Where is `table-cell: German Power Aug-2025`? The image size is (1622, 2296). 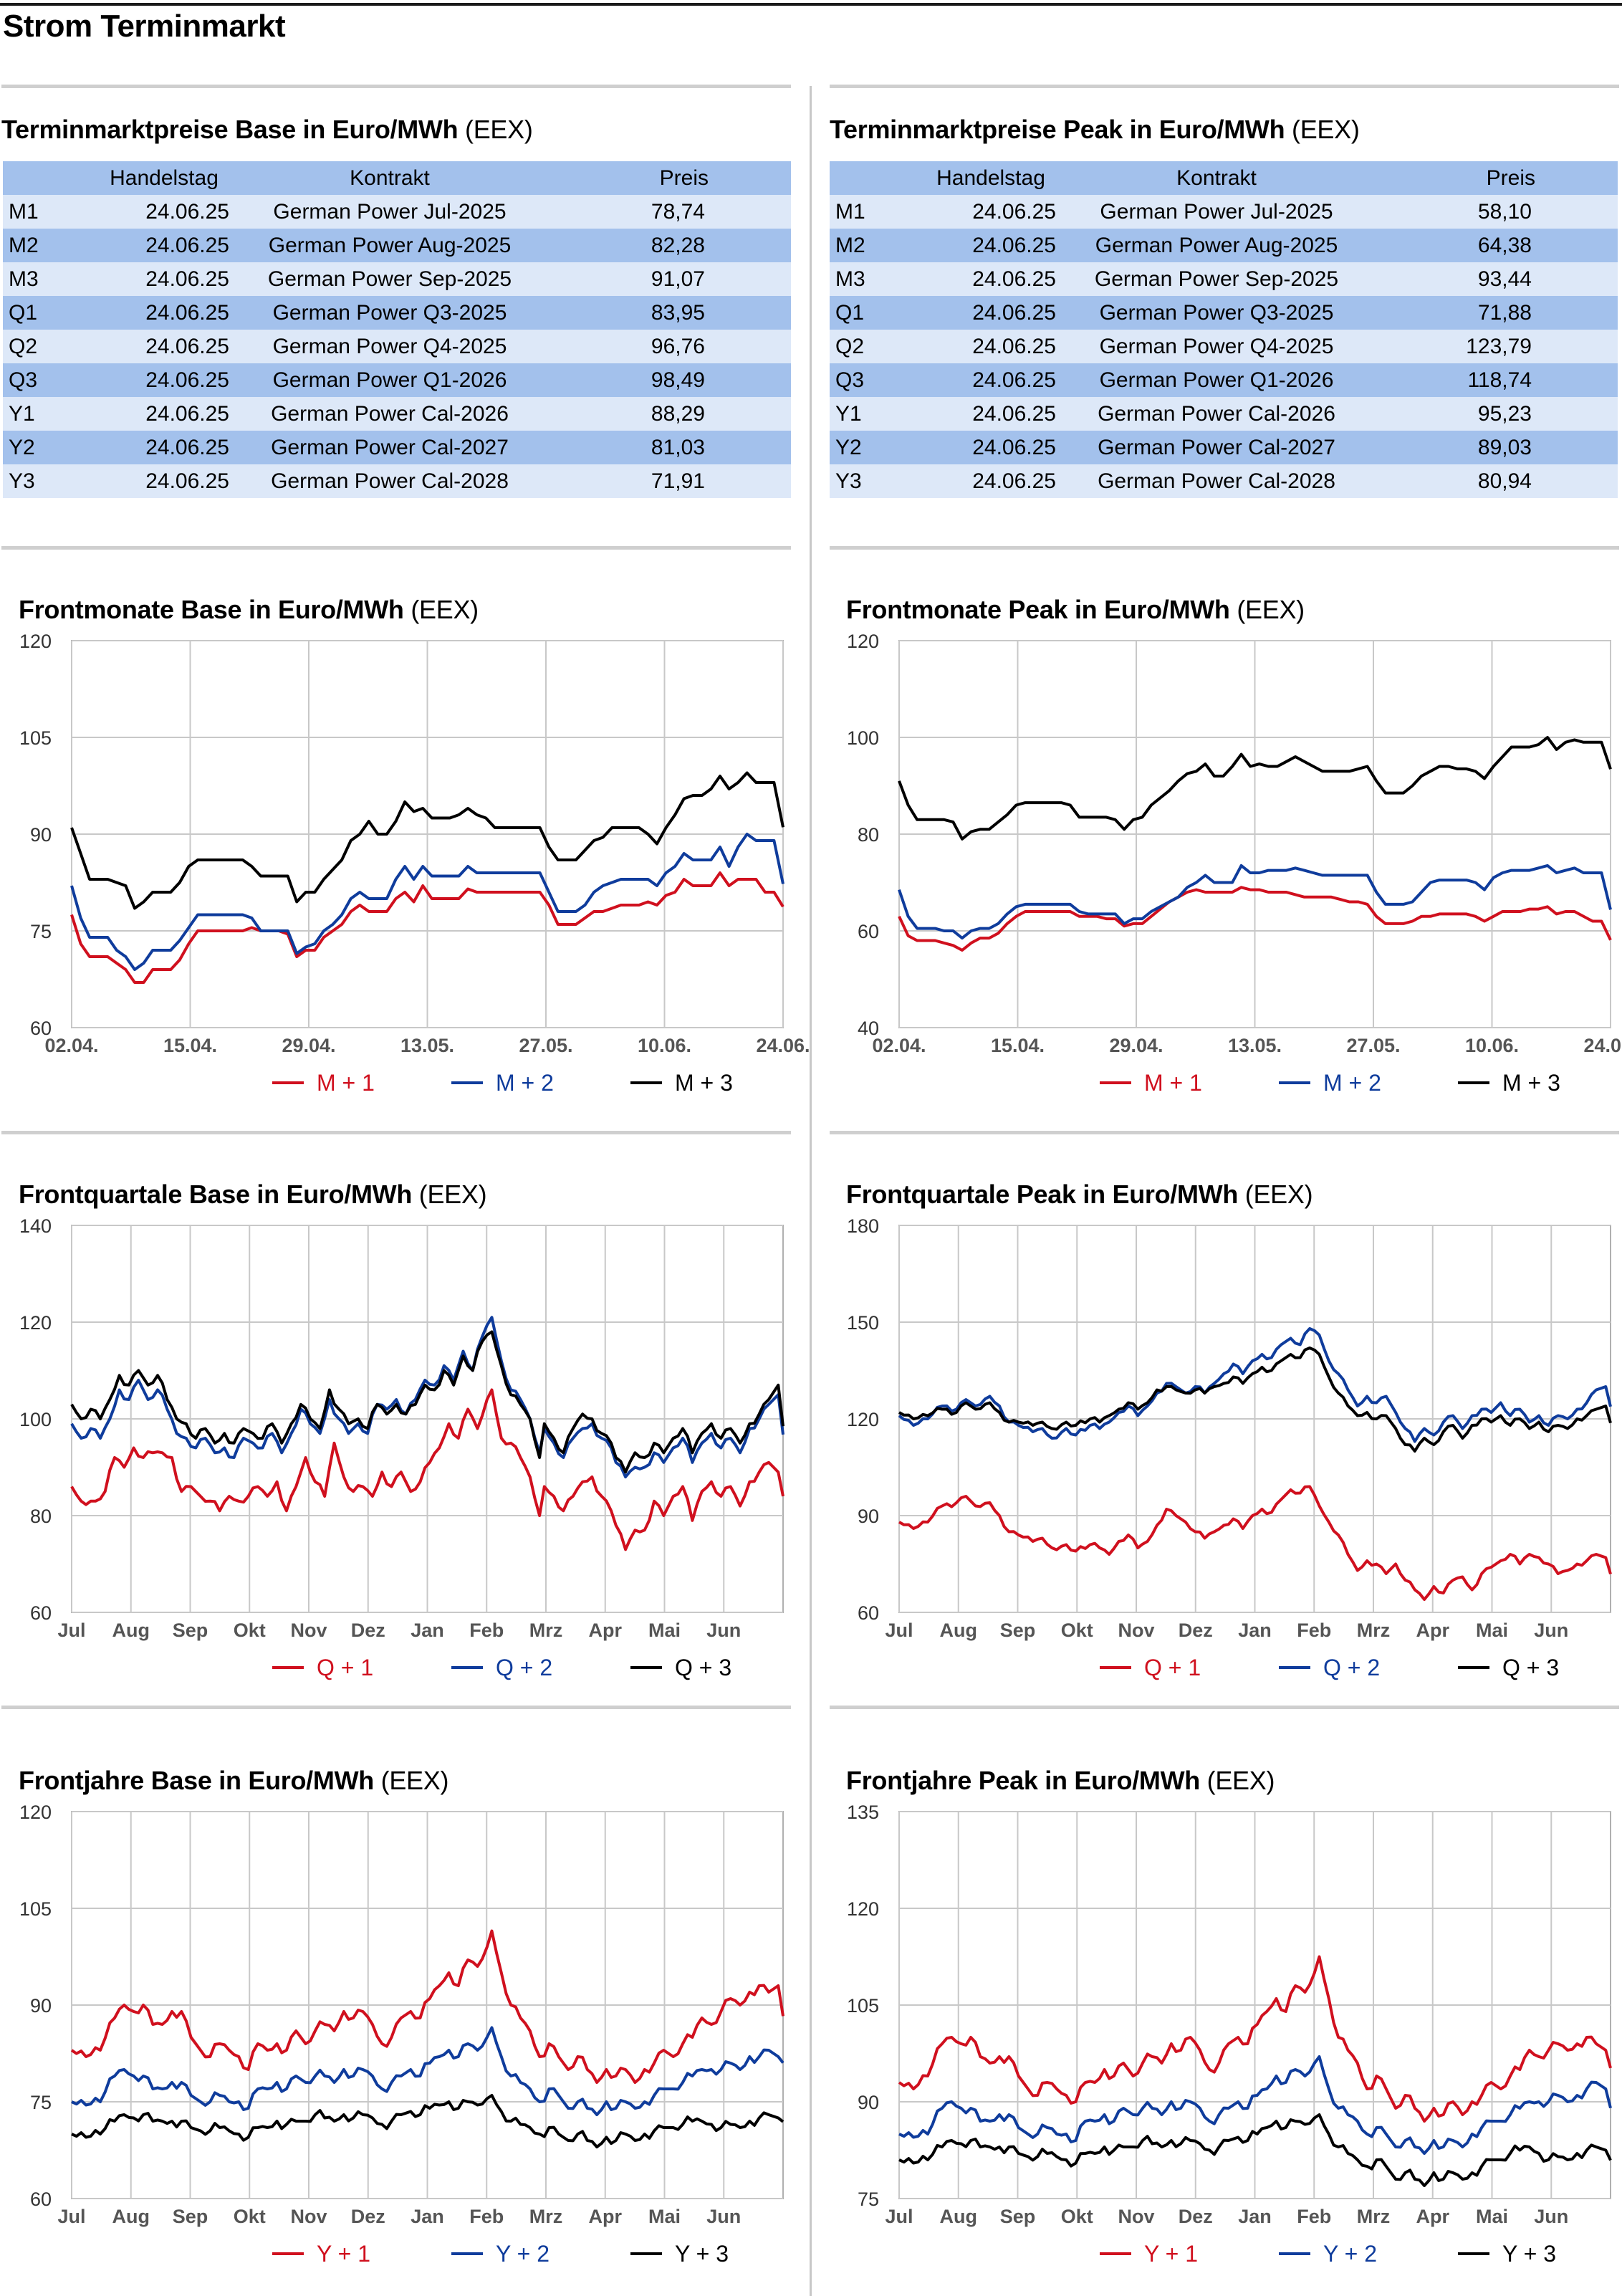
table-cell: German Power Aug-2025 is located at coordinates (1216, 245).